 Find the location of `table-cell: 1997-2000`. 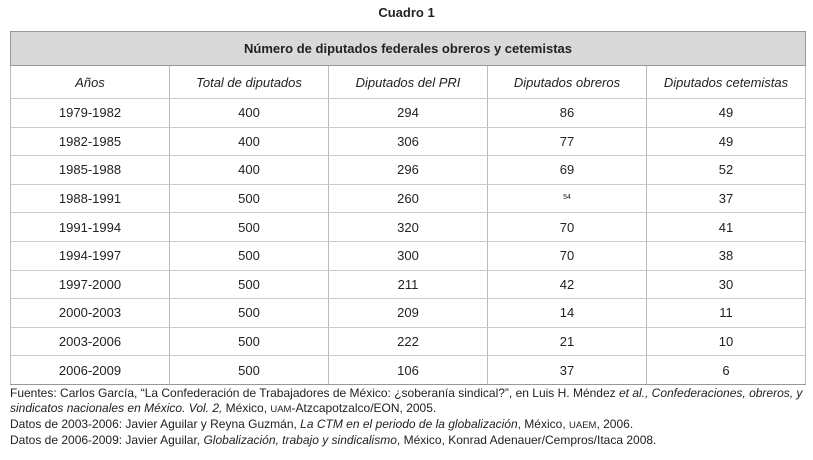

table-cell: 1997-2000 is located at coordinates (90, 285).